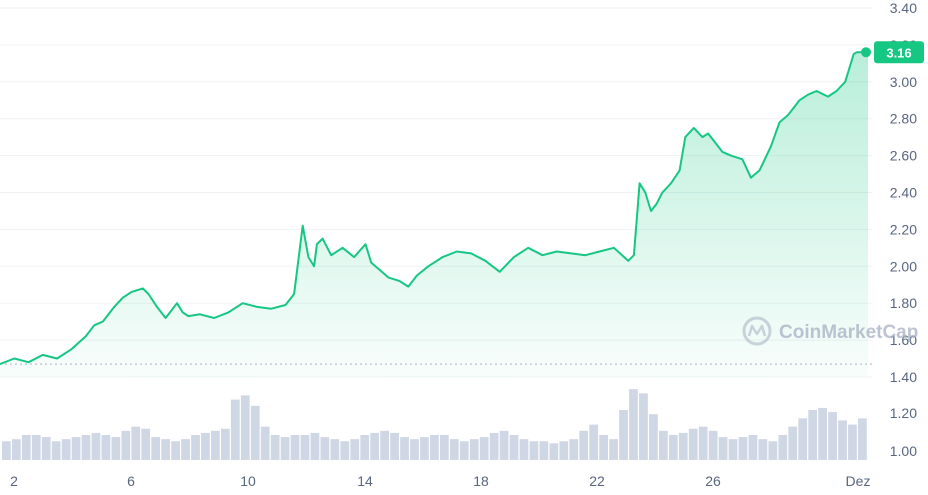  What do you see at coordinates (903, 266) in the screenshot?
I see `y-tick-label: 2.00` at bounding box center [903, 266].